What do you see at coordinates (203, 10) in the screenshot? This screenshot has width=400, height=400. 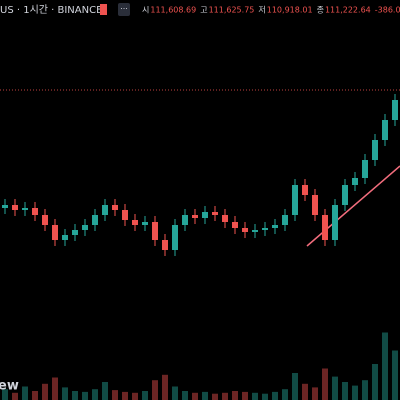 I see `ohlc-label: 고` at bounding box center [203, 10].